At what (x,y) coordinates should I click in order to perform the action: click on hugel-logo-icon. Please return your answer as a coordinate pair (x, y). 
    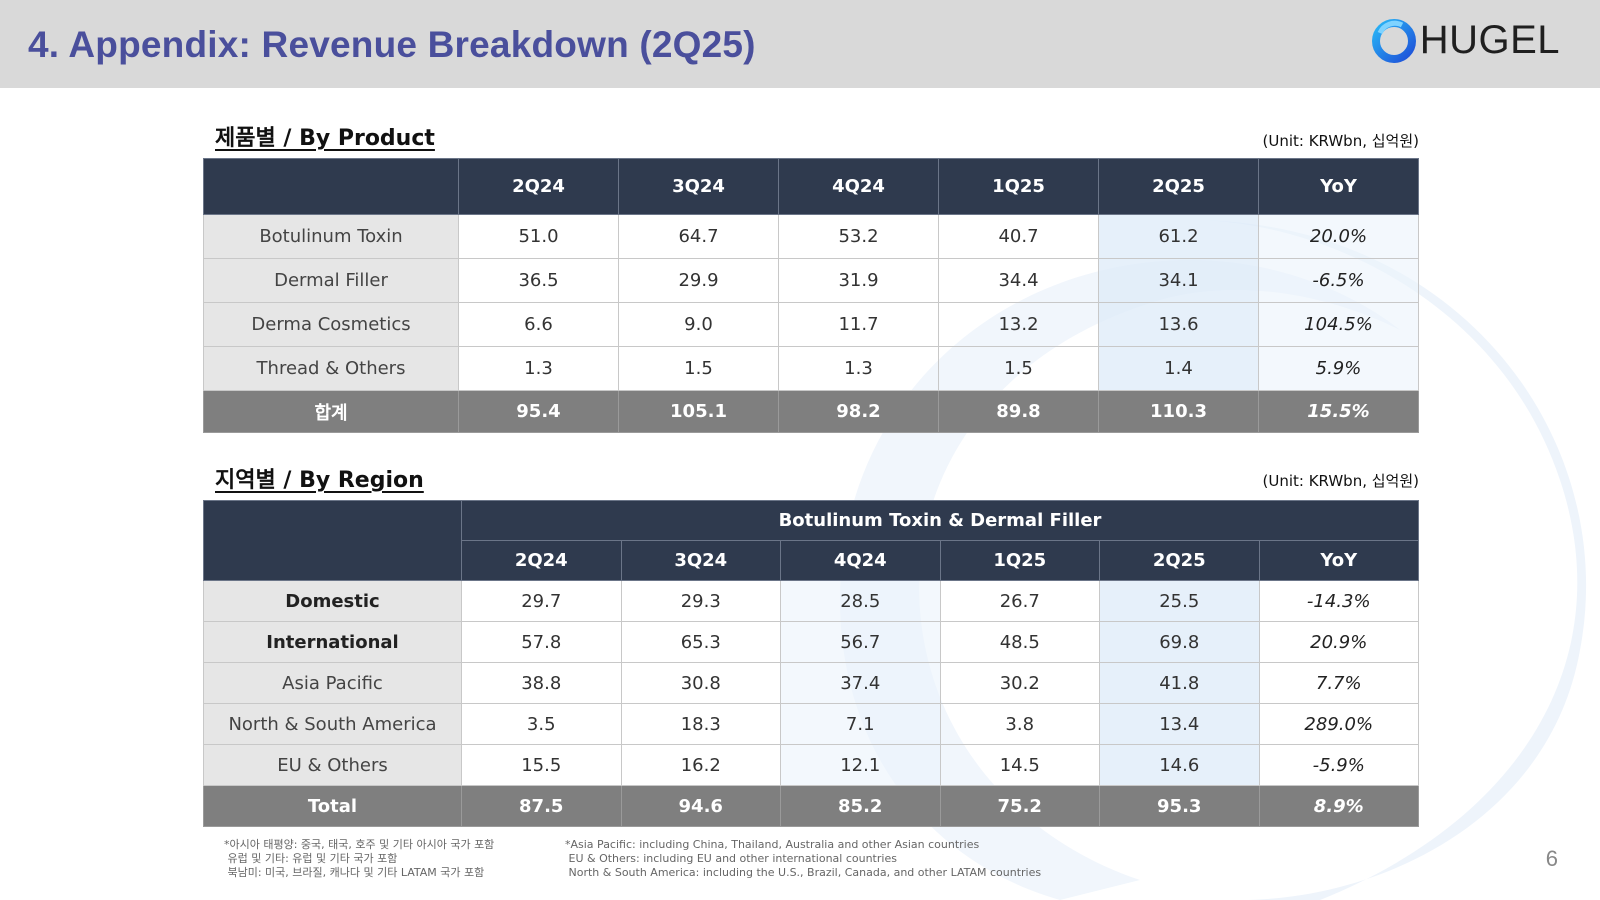
    Looking at the image, I should click on (1393, 40).